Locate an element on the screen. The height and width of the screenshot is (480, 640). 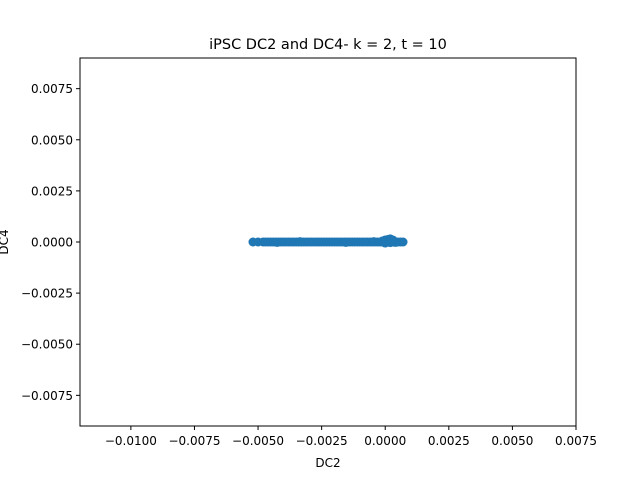
y-tick-label: 0.0000 is located at coordinates (52, 243).